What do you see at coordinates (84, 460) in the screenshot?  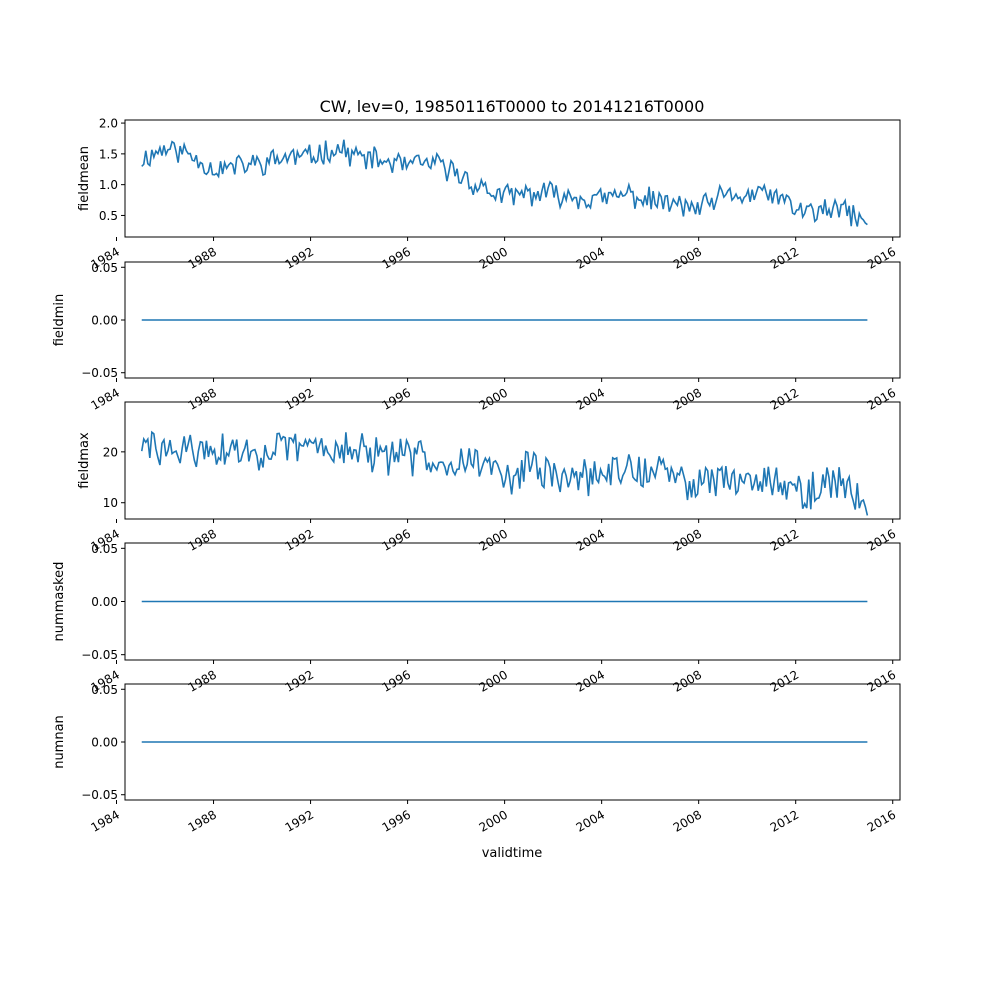 I see `fieldmax-axis-label: fieldmax` at bounding box center [84, 460].